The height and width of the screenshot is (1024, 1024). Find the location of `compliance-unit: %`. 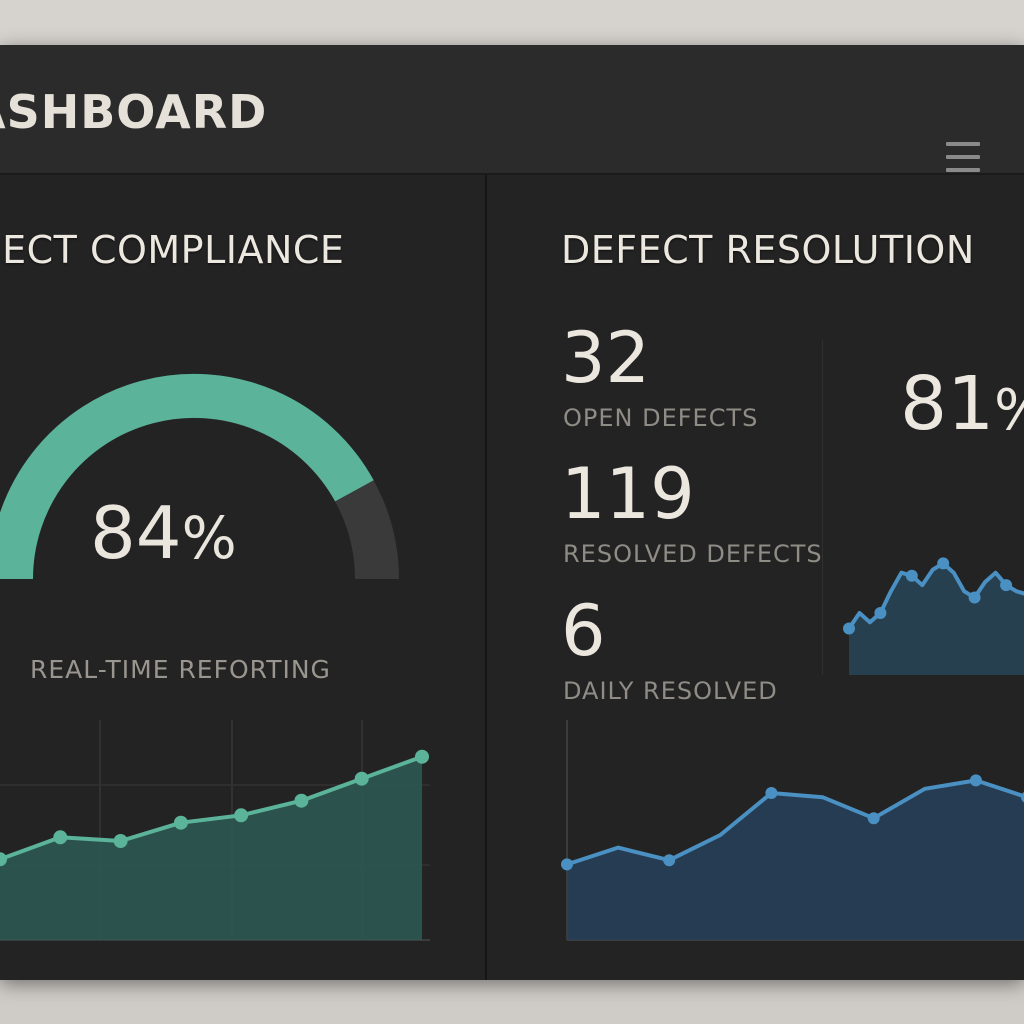

compliance-unit: % is located at coordinates (209, 538).